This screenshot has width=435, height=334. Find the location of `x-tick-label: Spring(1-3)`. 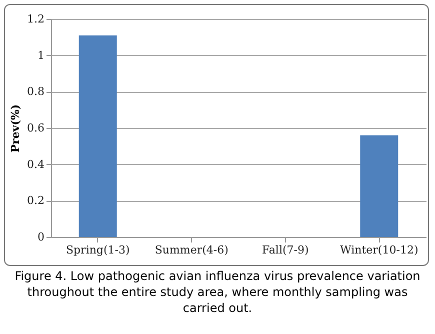

x-tick-label: Spring(1-3) is located at coordinates (98, 250).